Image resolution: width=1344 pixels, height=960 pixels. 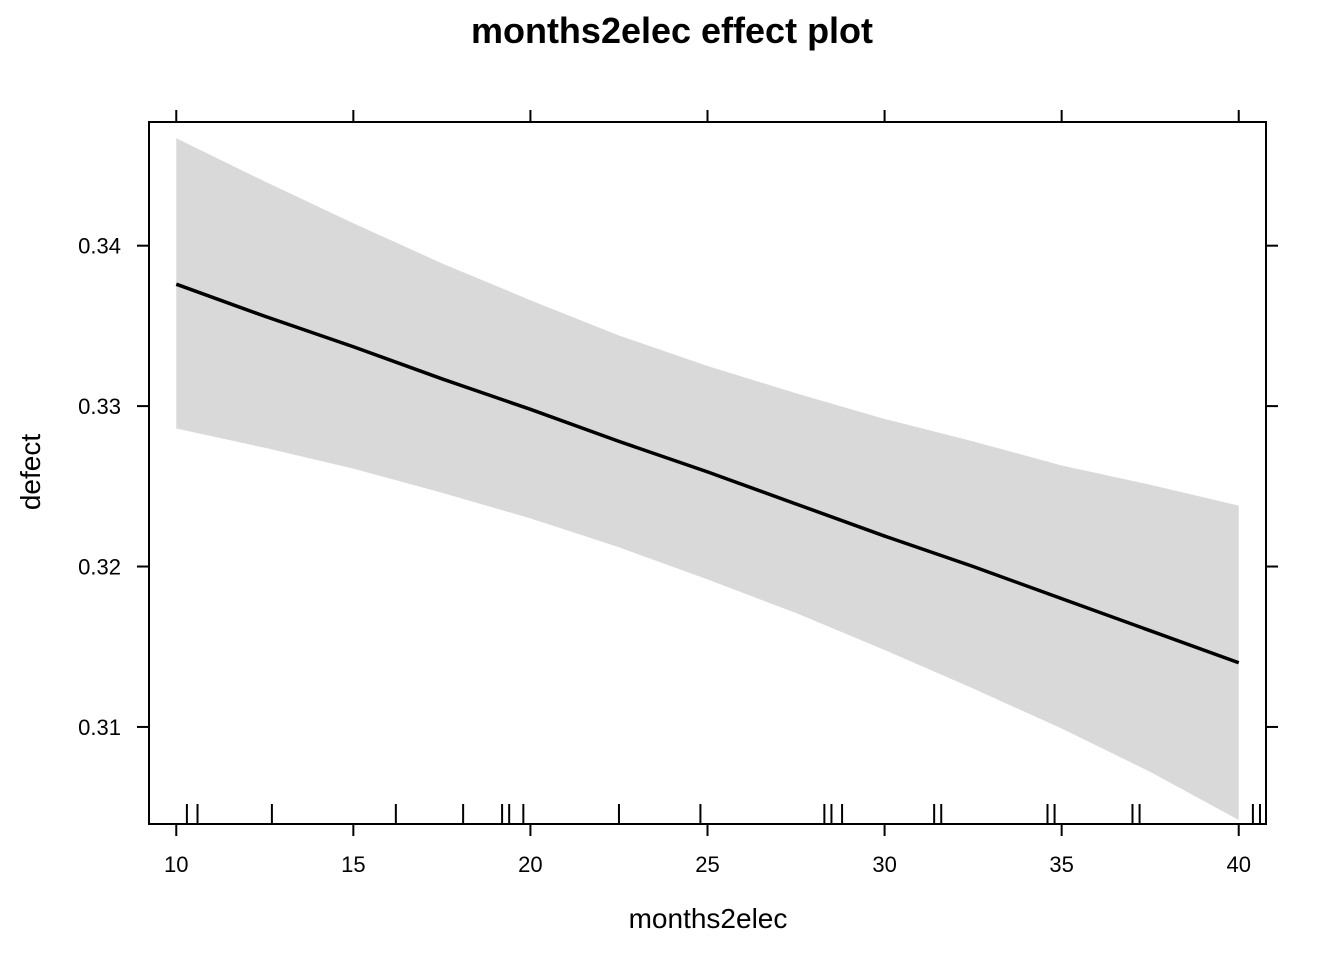 I want to click on x-tick-label: 40, so click(x=1238, y=864).